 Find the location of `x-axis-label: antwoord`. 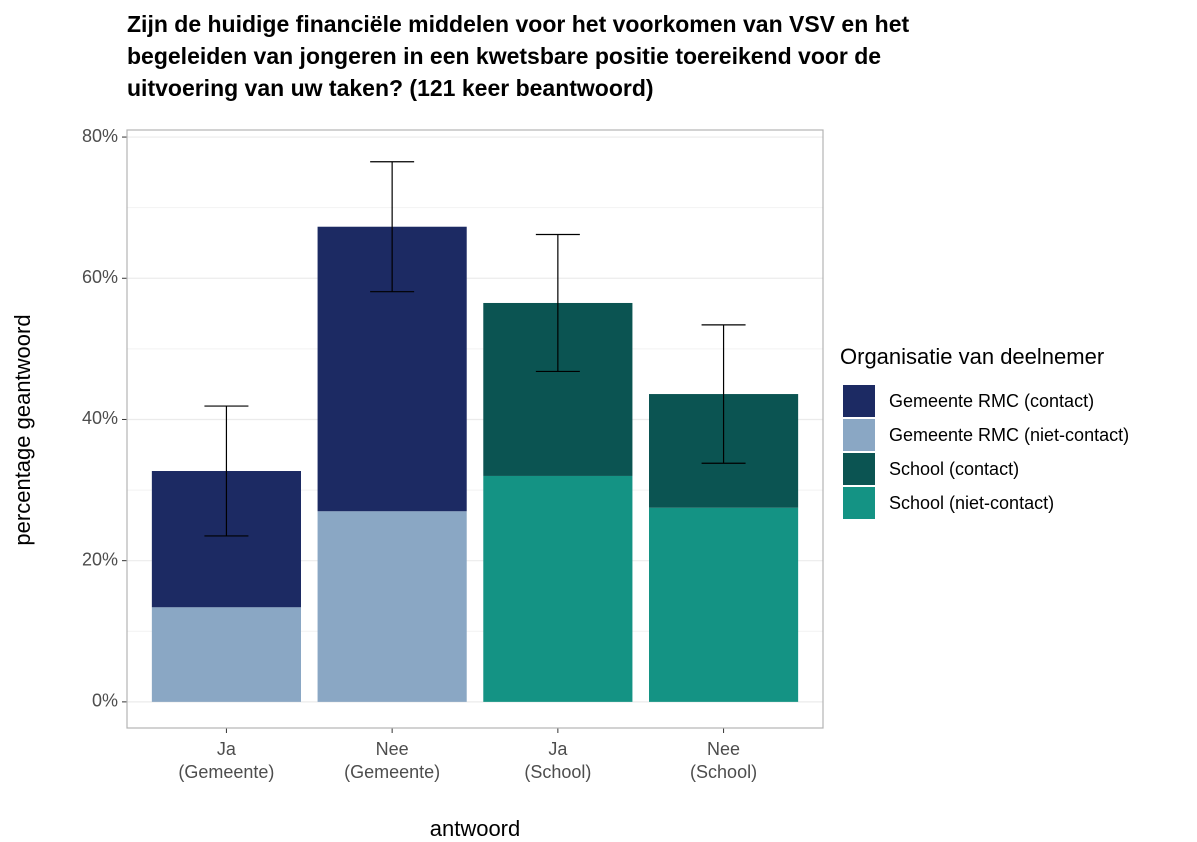

x-axis-label: antwoord is located at coordinates (475, 828).